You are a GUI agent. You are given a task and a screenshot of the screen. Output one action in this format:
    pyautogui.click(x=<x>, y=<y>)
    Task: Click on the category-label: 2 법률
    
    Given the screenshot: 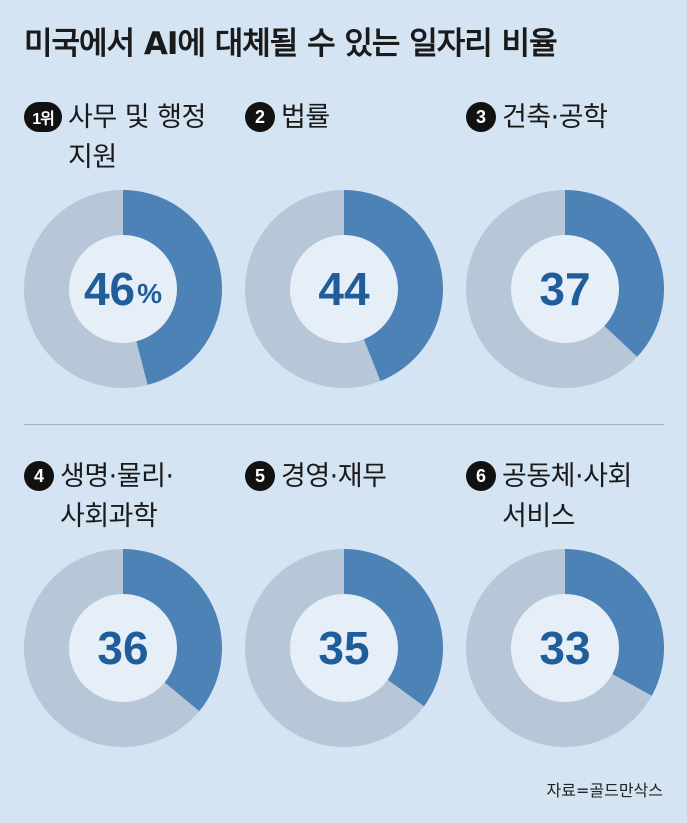 What is the action you would take?
    pyautogui.click(x=287, y=118)
    